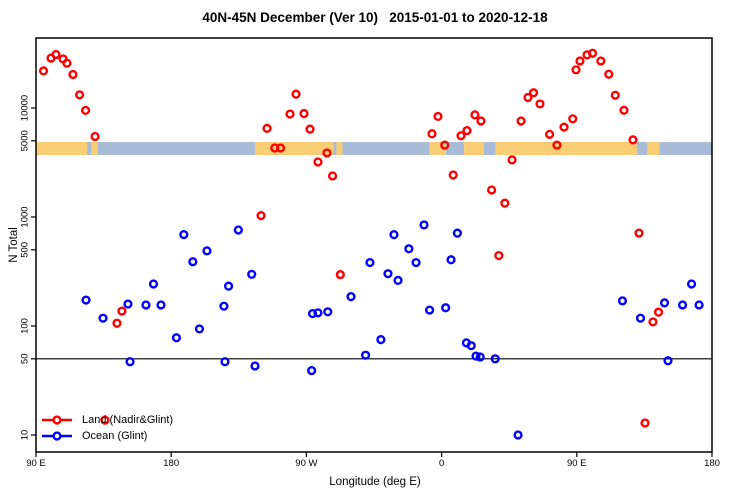 The image size is (750, 500). I want to click on legend-label-ocean: Ocean (Glint), so click(115, 436).